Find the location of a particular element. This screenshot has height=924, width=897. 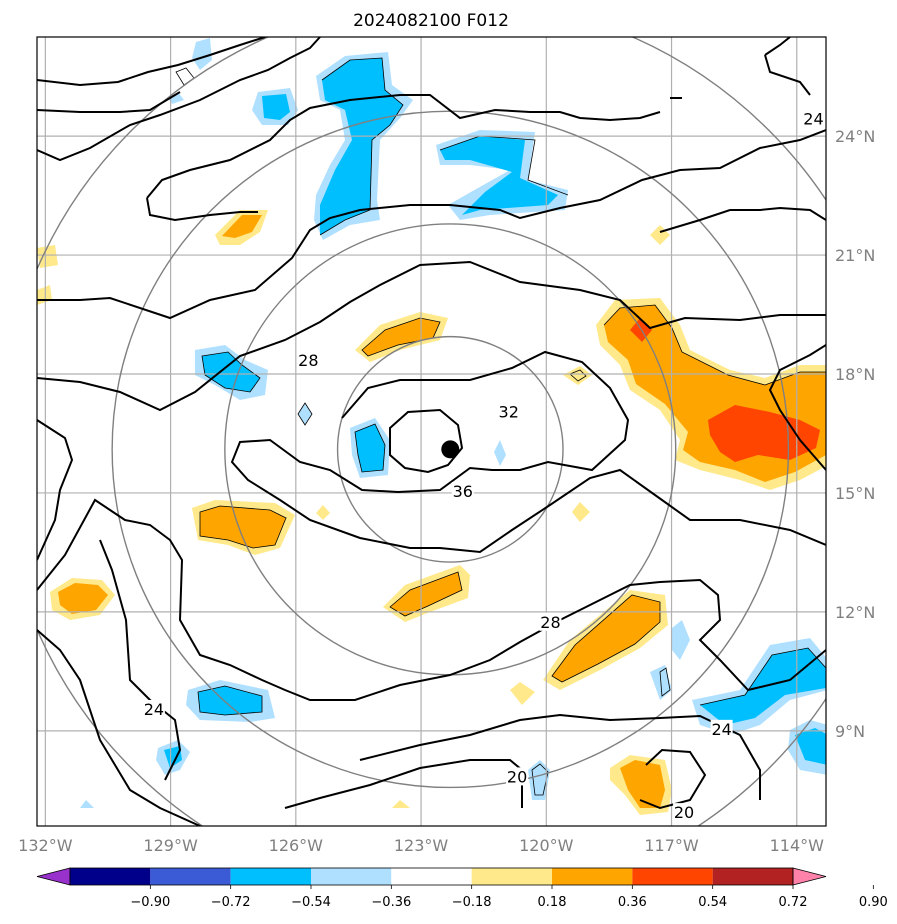

lat-tick-label-5: 24°N is located at coordinates (855, 136).